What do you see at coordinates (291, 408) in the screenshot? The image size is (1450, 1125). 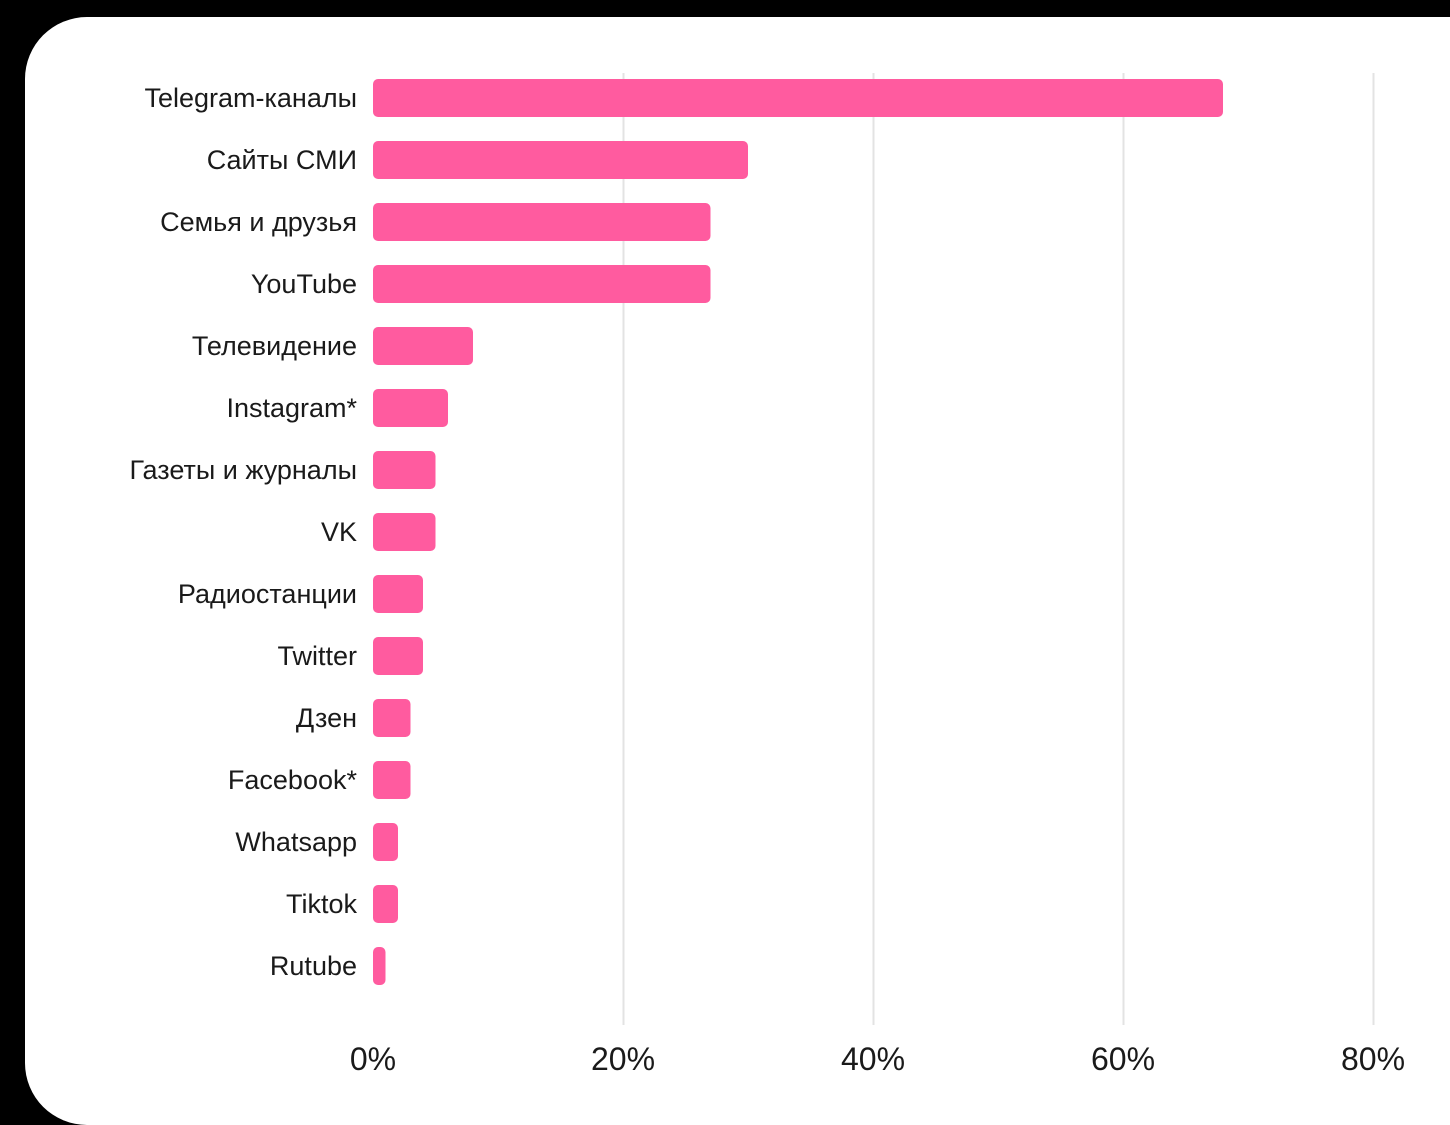 I see `category-label-5: Instagram*` at bounding box center [291, 408].